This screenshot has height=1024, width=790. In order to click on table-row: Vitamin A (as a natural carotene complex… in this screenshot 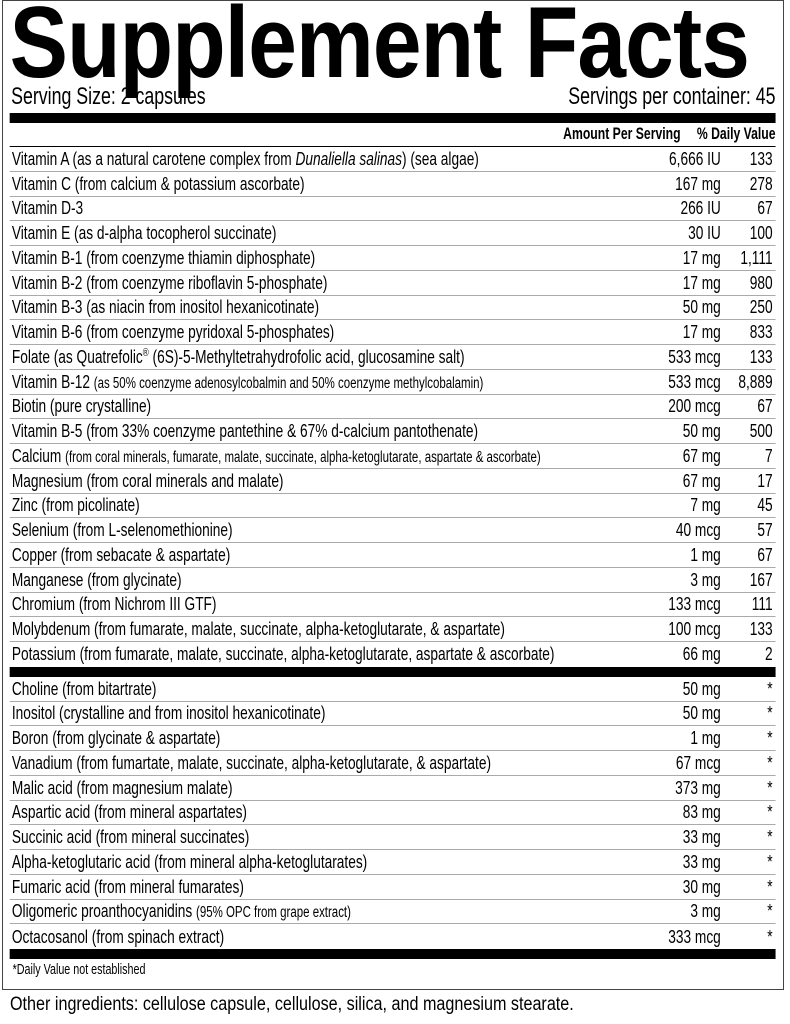, I will do `click(392, 159)`.